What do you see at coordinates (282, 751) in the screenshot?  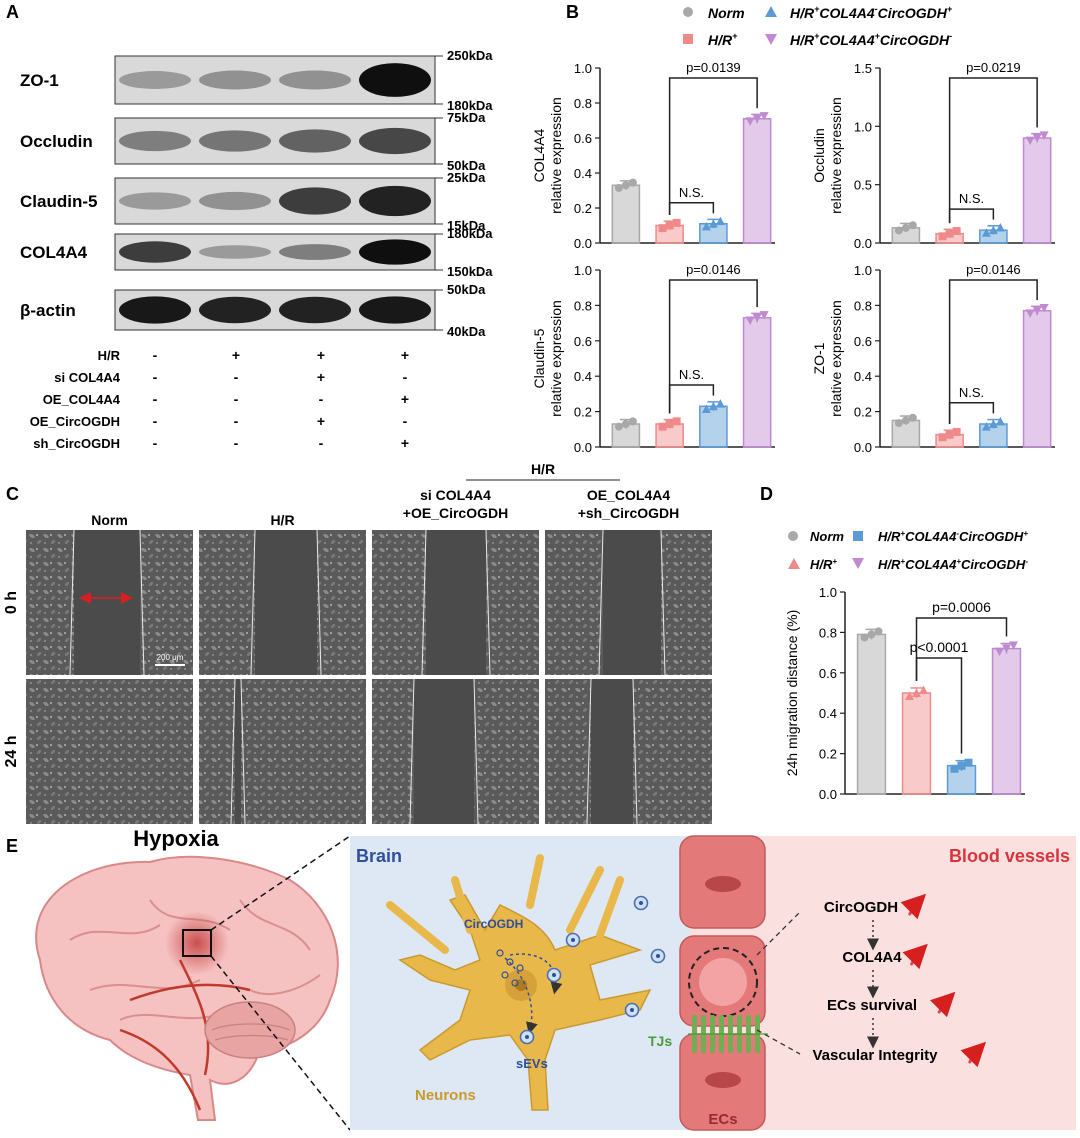 I see `micrograph` at bounding box center [282, 751].